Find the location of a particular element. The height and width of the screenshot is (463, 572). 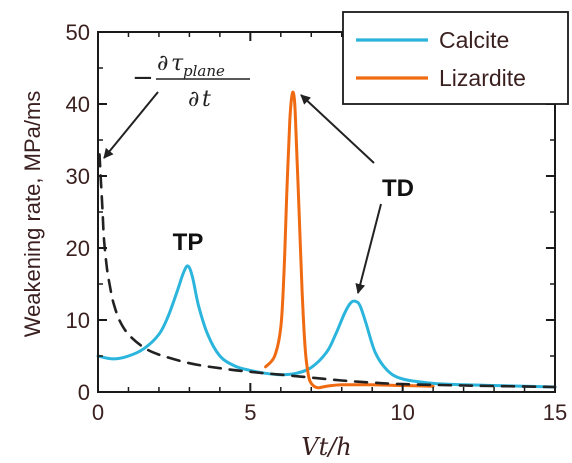

x-tick-label: 15 is located at coordinates (555, 412).